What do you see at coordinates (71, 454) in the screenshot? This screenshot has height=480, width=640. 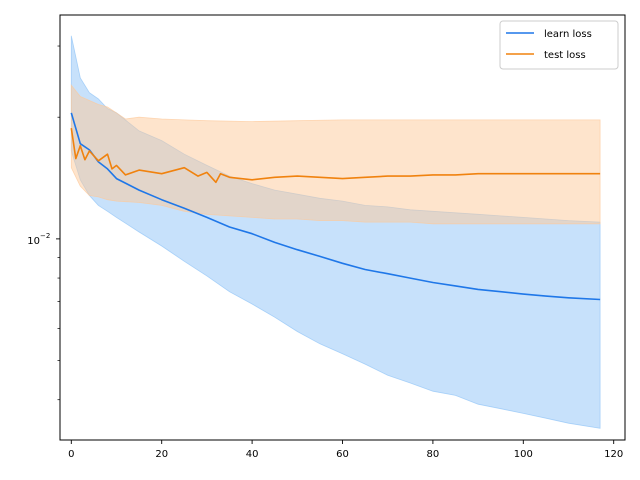 I see `x-tick-label: 0` at bounding box center [71, 454].